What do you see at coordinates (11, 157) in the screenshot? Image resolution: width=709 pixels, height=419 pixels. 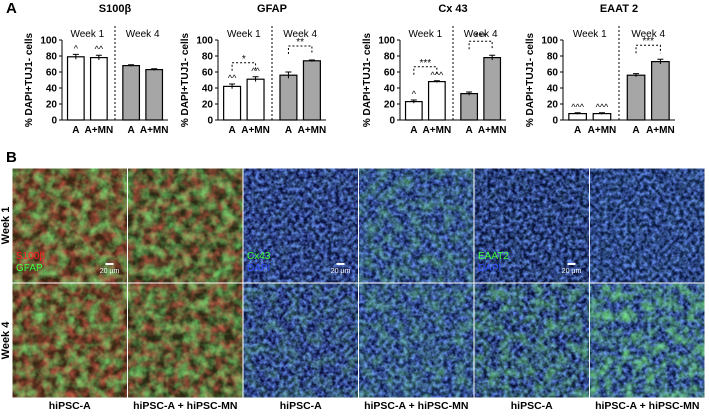 I see `panel-label: B` at bounding box center [11, 157].